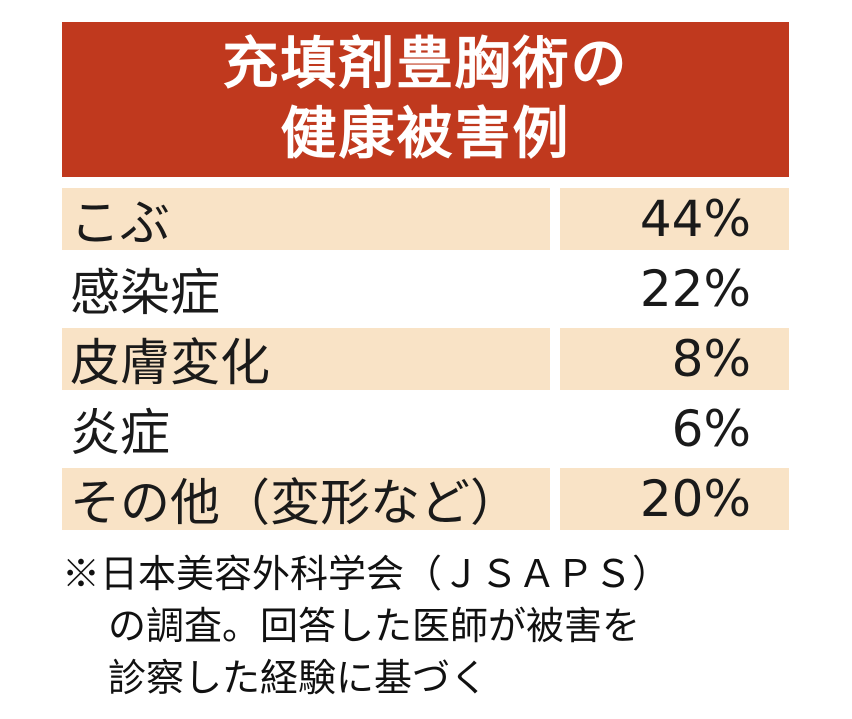 Image resolution: width=852 pixels, height=719 pixels. Describe the element at coordinates (306, 360) in the screenshot. I see `row-label: 皮膚変化` at that location.